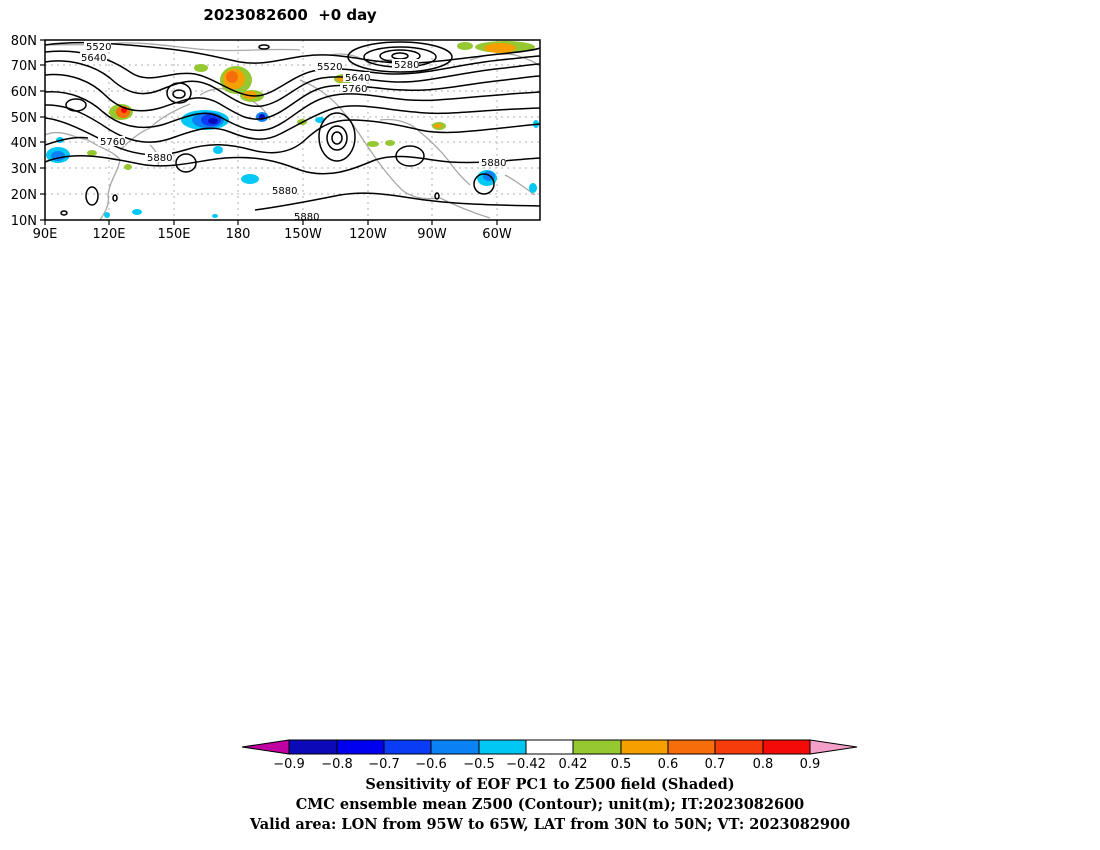 Image resolution: width=1100 pixels, height=850 pixels. Describe the element at coordinates (520, 185) in the screenshot. I see `coastline-caribbean` at that location.